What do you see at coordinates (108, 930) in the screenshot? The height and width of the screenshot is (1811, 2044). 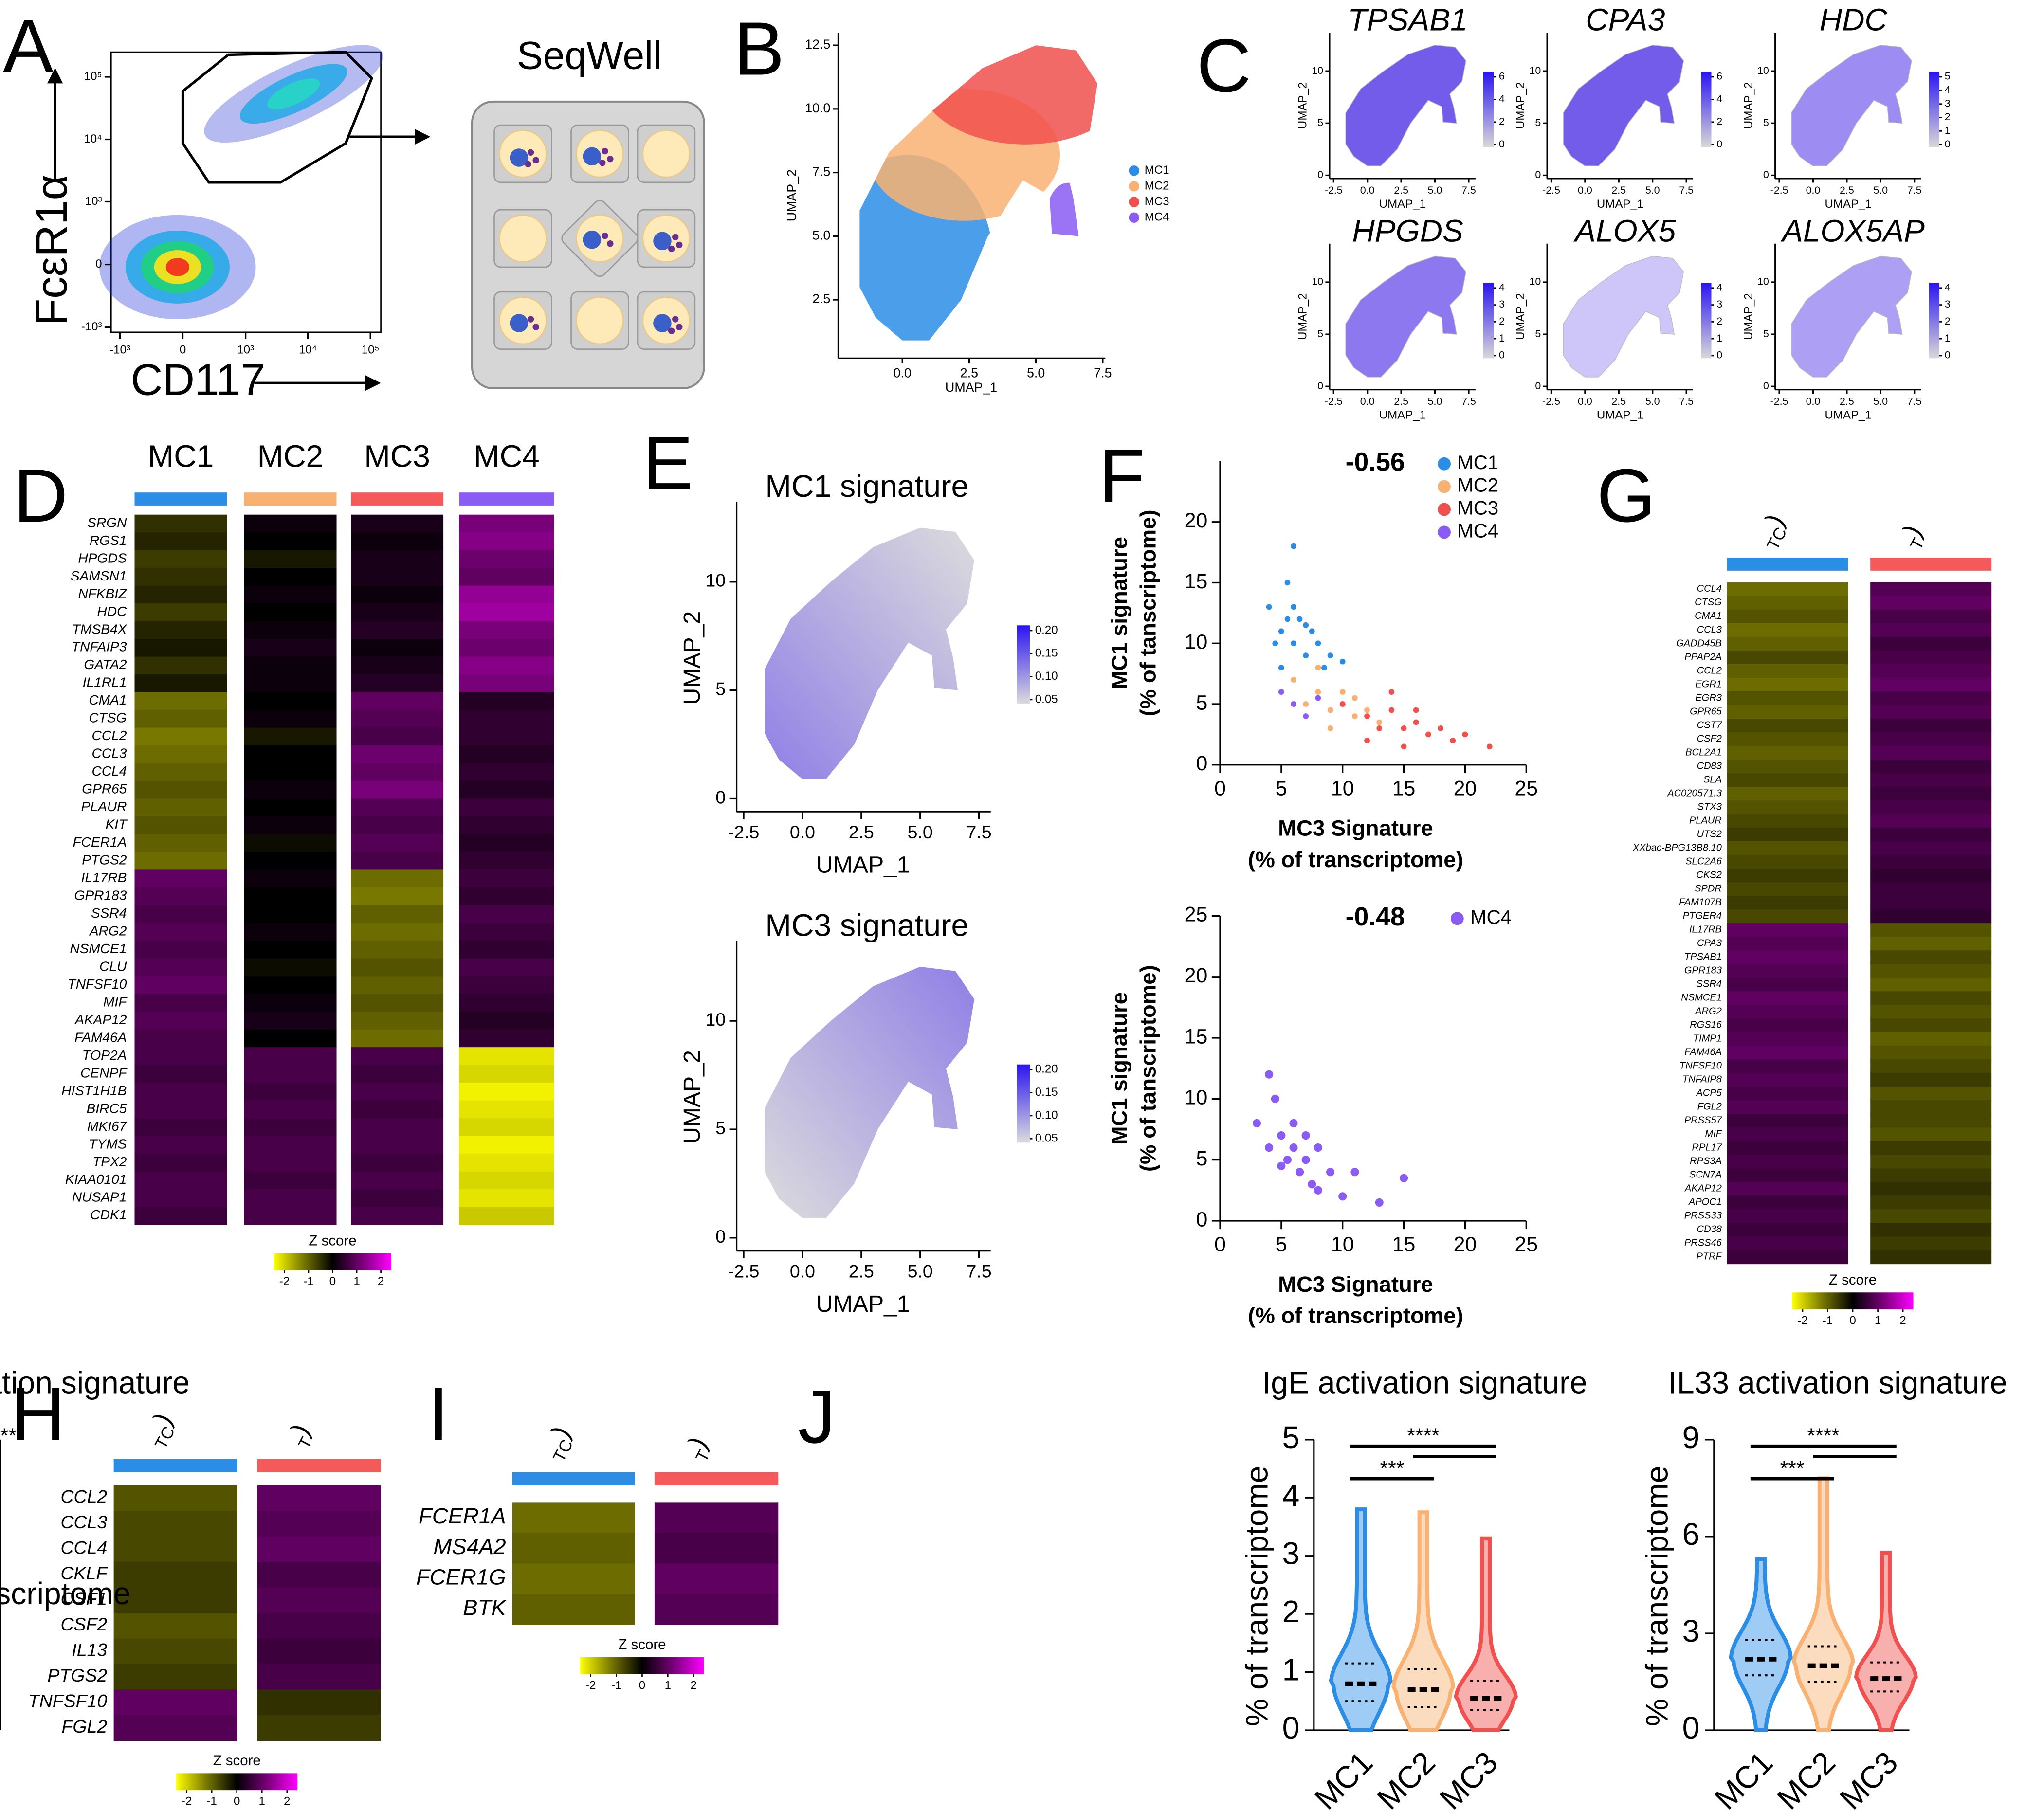 I see `gene-label: ARG2` at bounding box center [108, 930].